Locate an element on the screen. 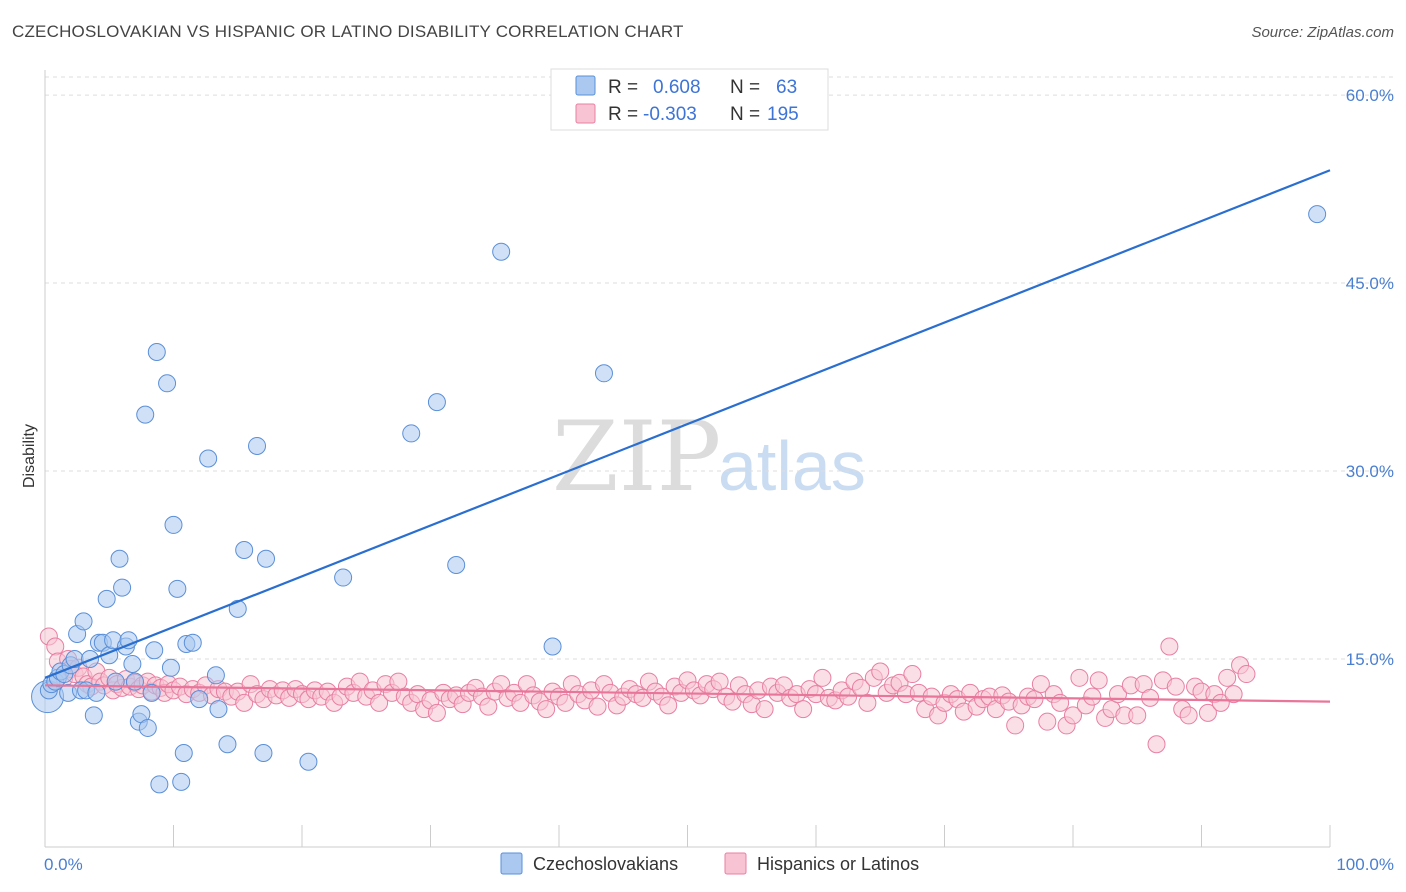 The width and height of the screenshot is (1406, 892). legend-swatch-blue is located at coordinates (585, 85).